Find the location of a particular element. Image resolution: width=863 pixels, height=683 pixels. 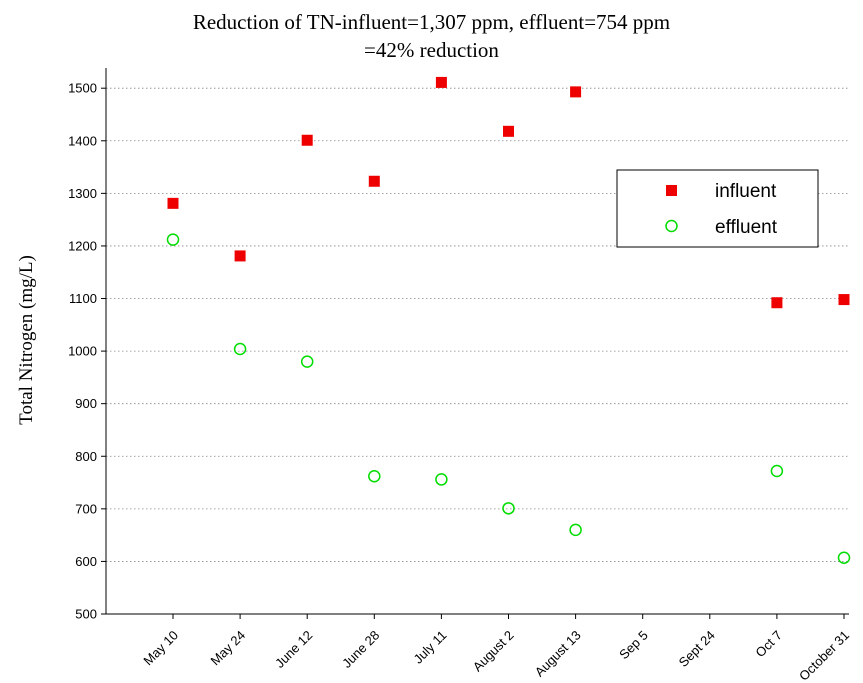

y-tick-label: 900 is located at coordinates (86, 403).